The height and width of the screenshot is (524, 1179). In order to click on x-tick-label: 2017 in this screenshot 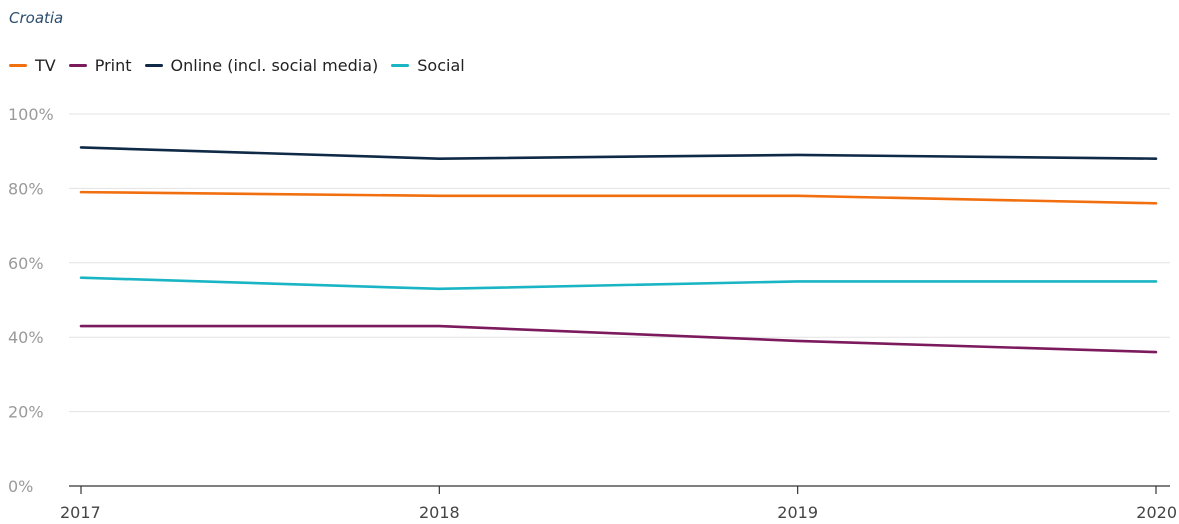, I will do `click(80, 512)`.